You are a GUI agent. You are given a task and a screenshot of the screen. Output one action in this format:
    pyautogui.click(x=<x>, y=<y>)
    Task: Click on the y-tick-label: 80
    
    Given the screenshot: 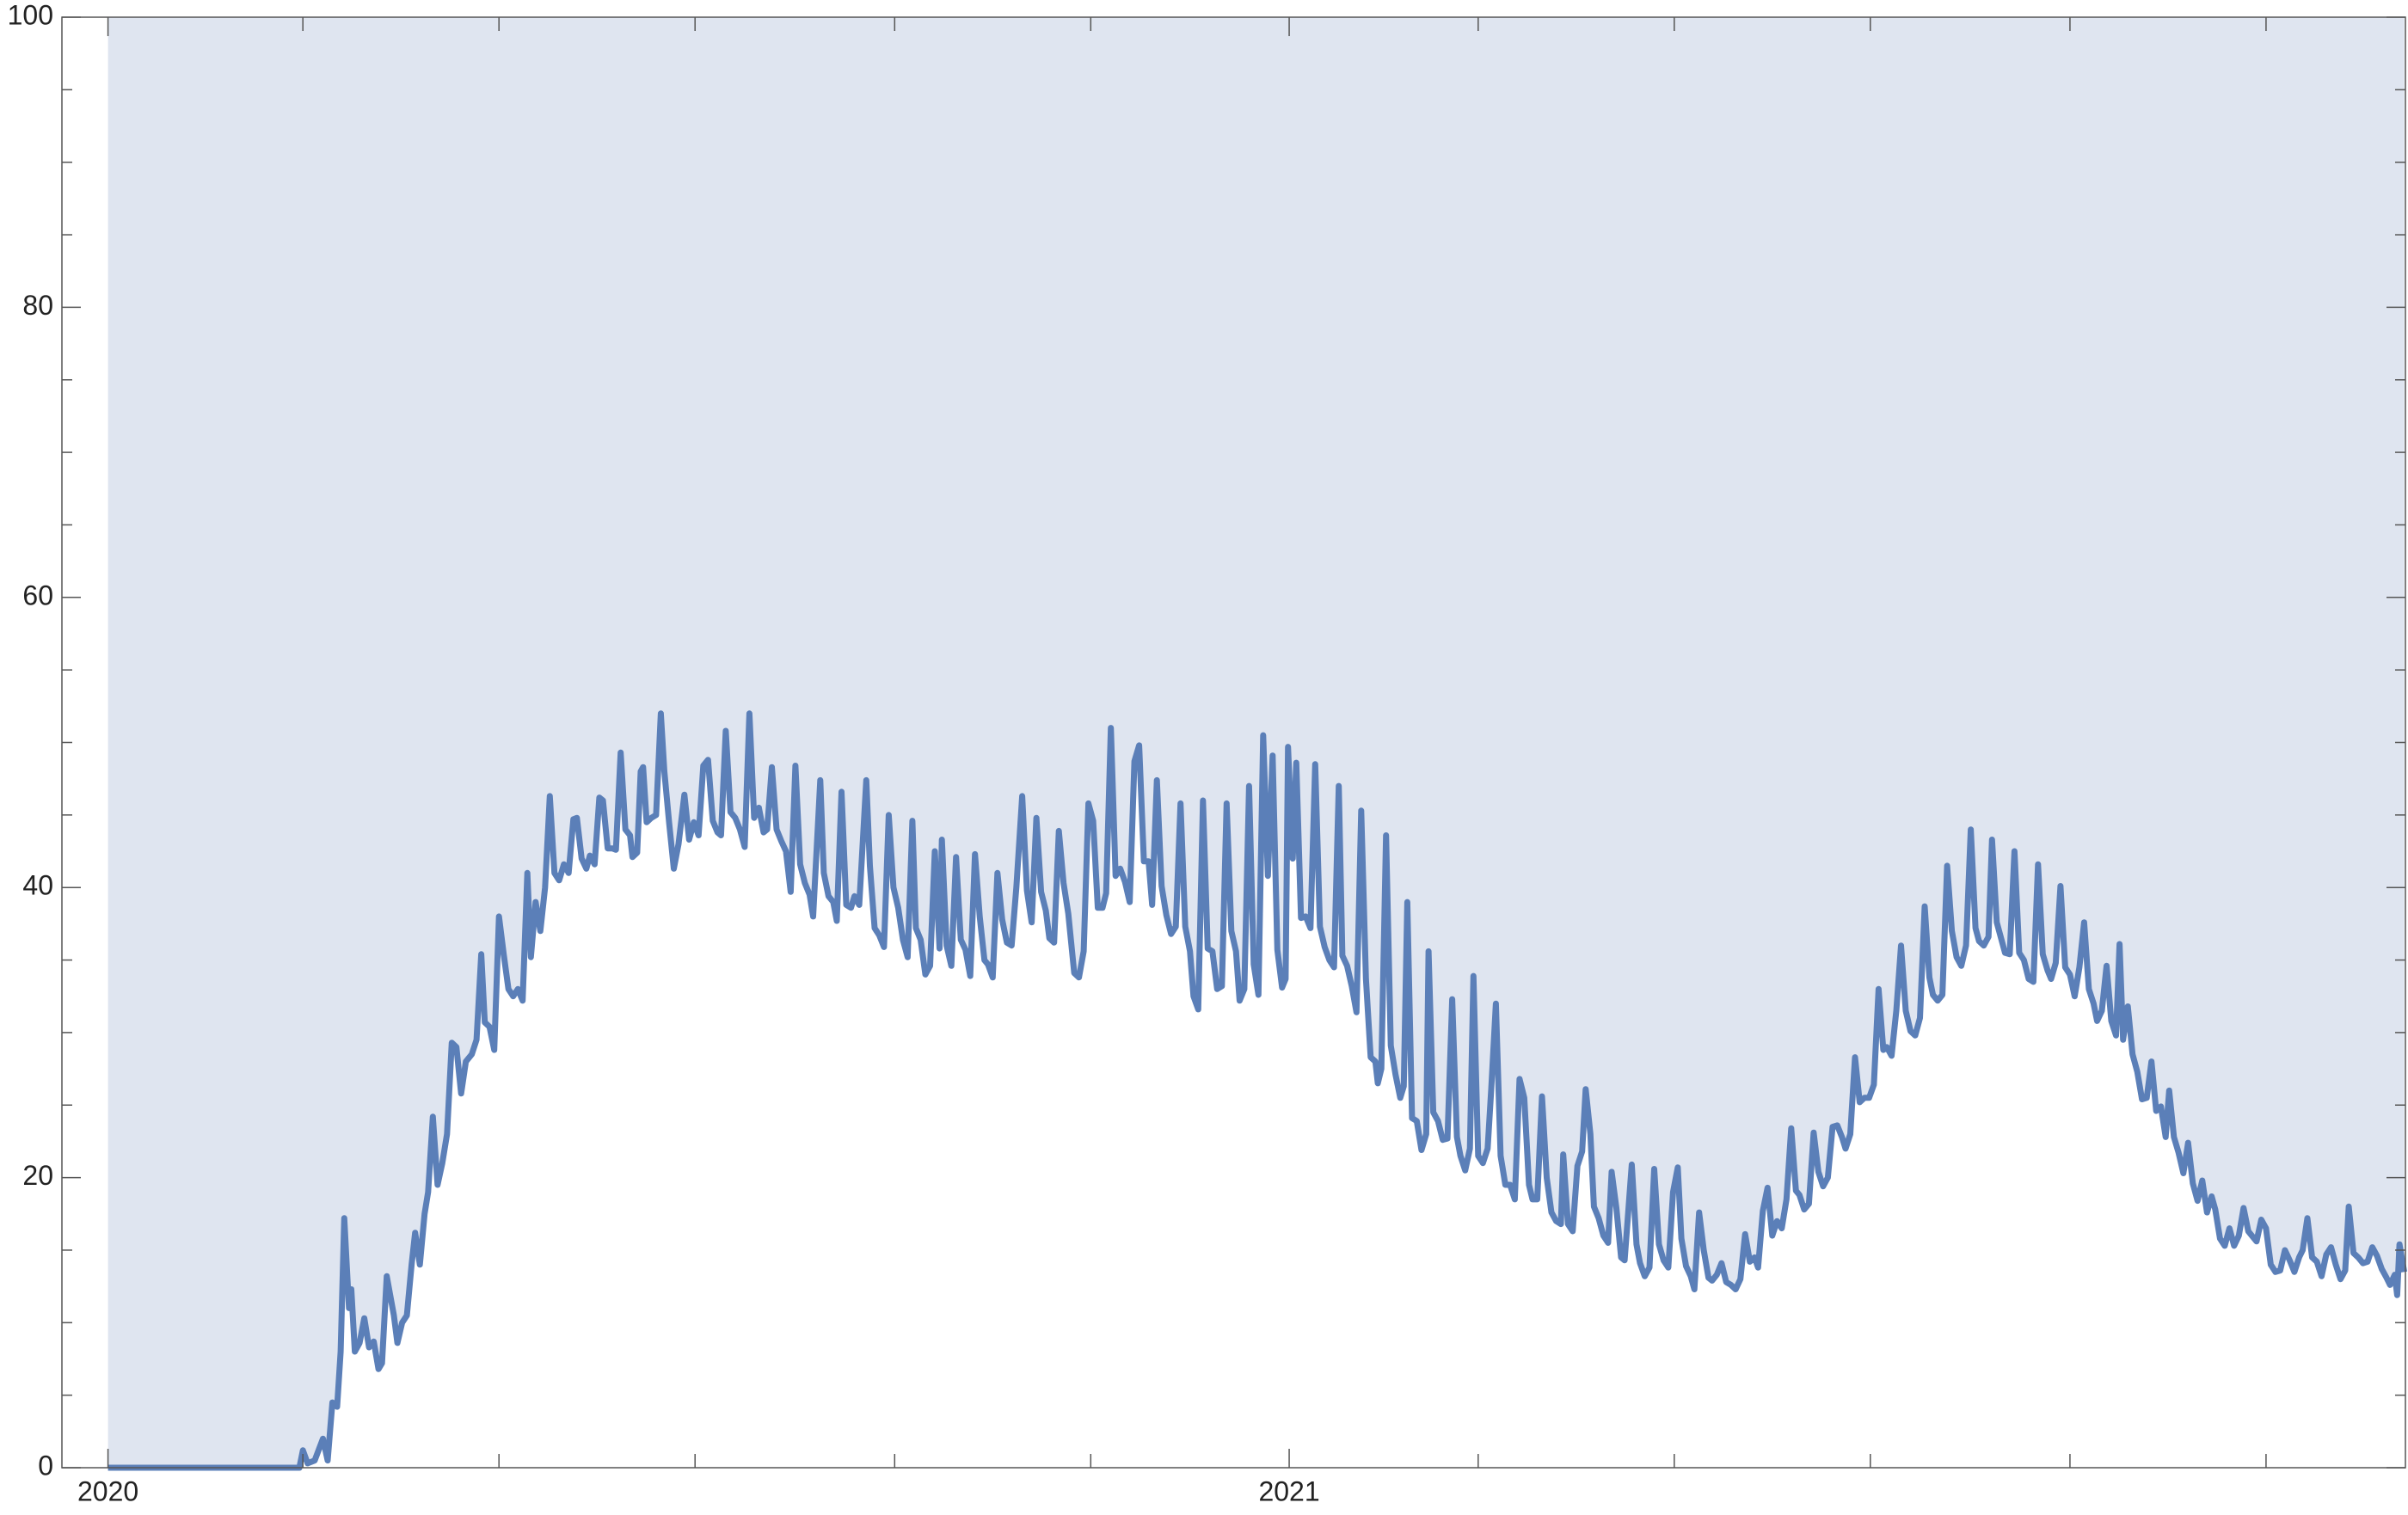 What is the action you would take?
    pyautogui.click(x=37, y=305)
    